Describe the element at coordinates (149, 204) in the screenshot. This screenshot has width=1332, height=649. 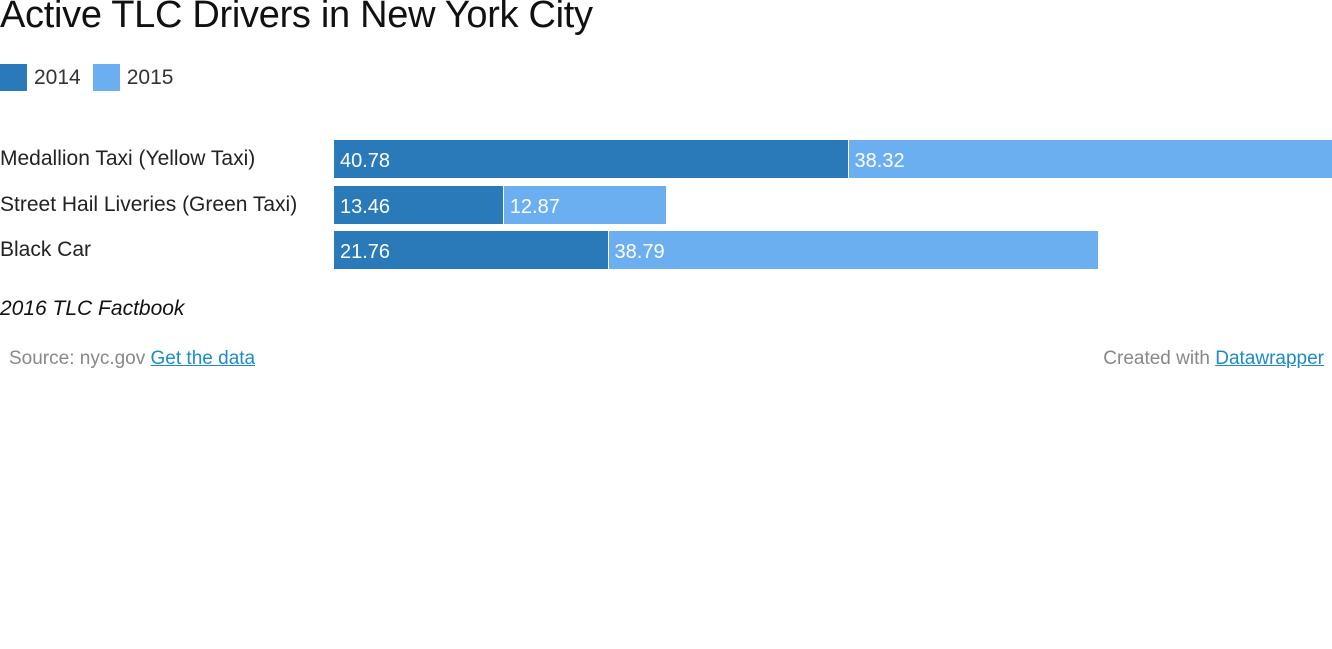
I see `row-label: Street Hail Liveries (Green Taxi)` at that location.